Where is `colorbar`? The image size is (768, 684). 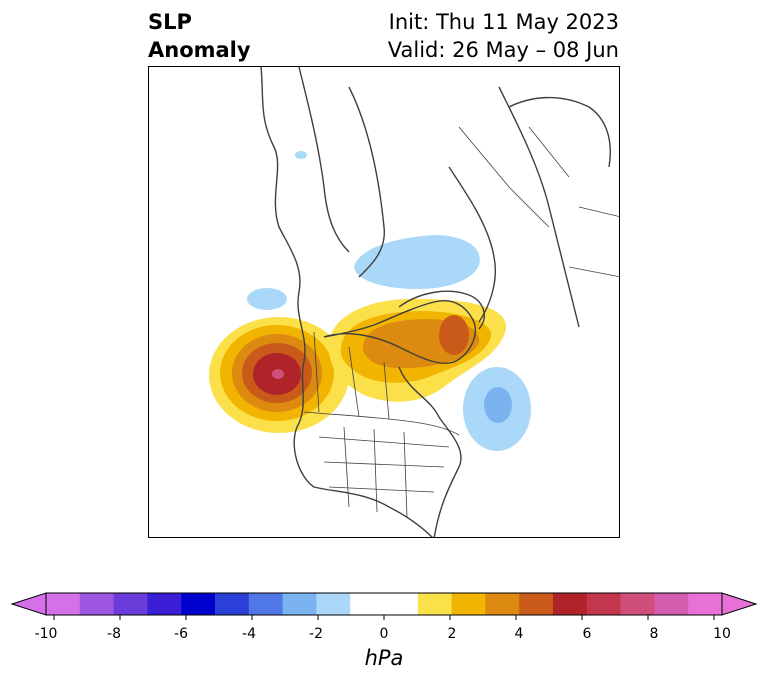 colorbar is located at coordinates (384, 606).